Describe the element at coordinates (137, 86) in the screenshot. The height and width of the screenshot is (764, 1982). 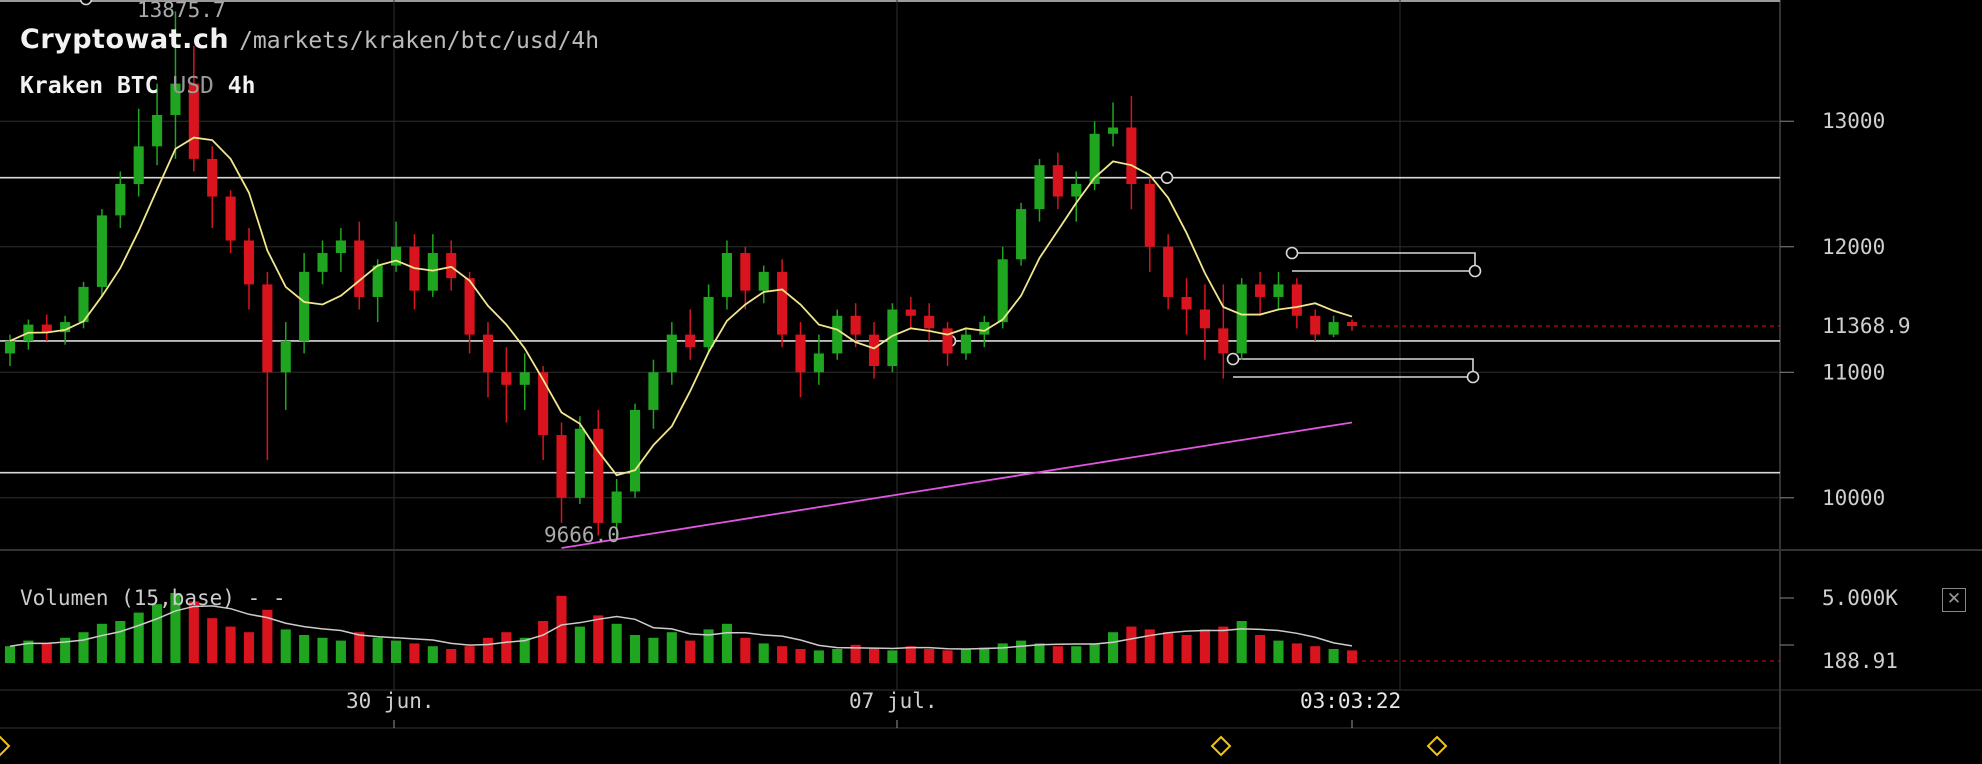
I see `base-asset: BTC` at that location.